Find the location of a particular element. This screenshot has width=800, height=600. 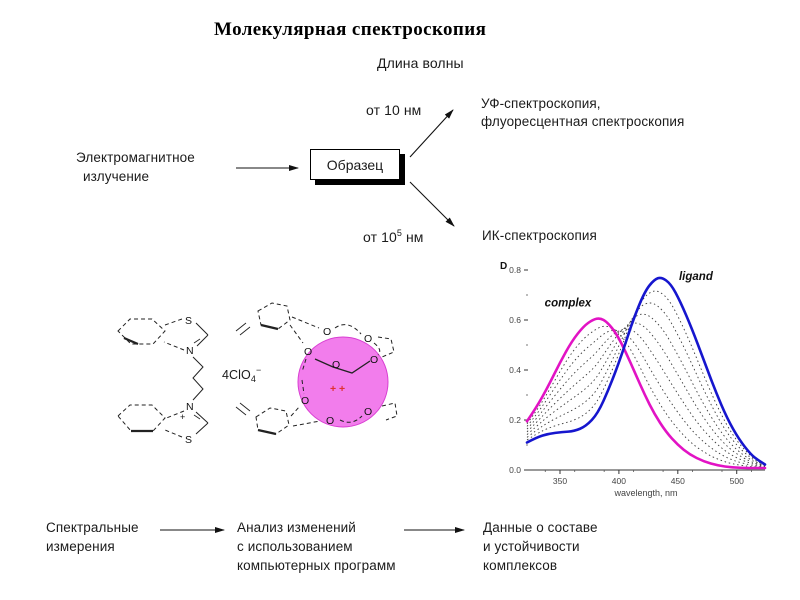

cation-charge-label: + + is located at coordinates (337, 389).